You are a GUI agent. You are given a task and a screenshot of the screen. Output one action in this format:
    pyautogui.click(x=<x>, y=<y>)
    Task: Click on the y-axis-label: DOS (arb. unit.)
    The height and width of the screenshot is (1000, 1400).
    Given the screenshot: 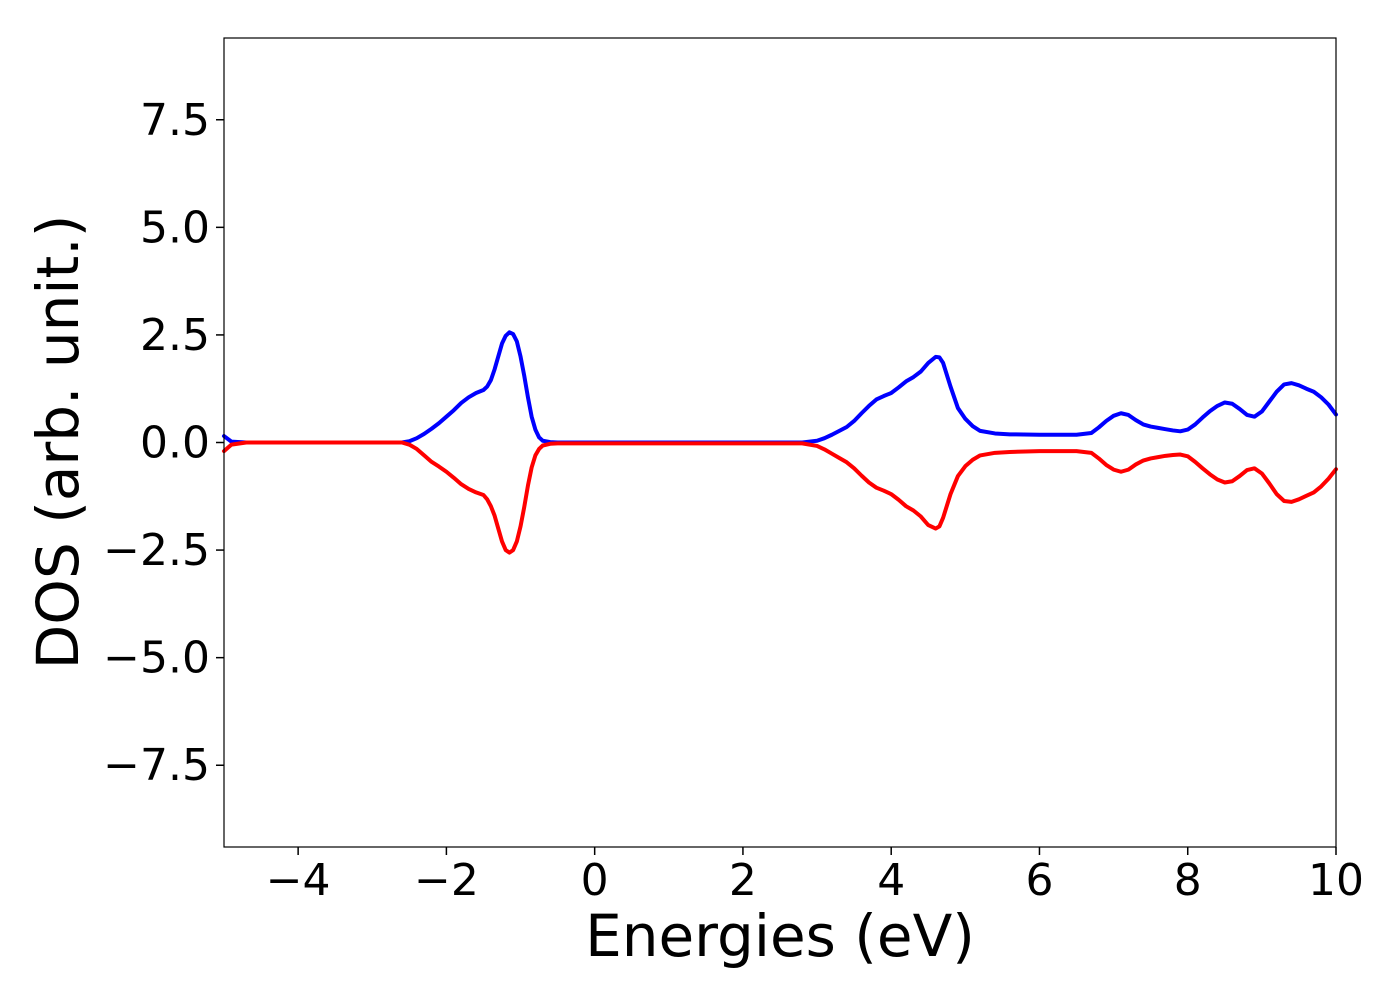 What is the action you would take?
    pyautogui.click(x=58, y=442)
    